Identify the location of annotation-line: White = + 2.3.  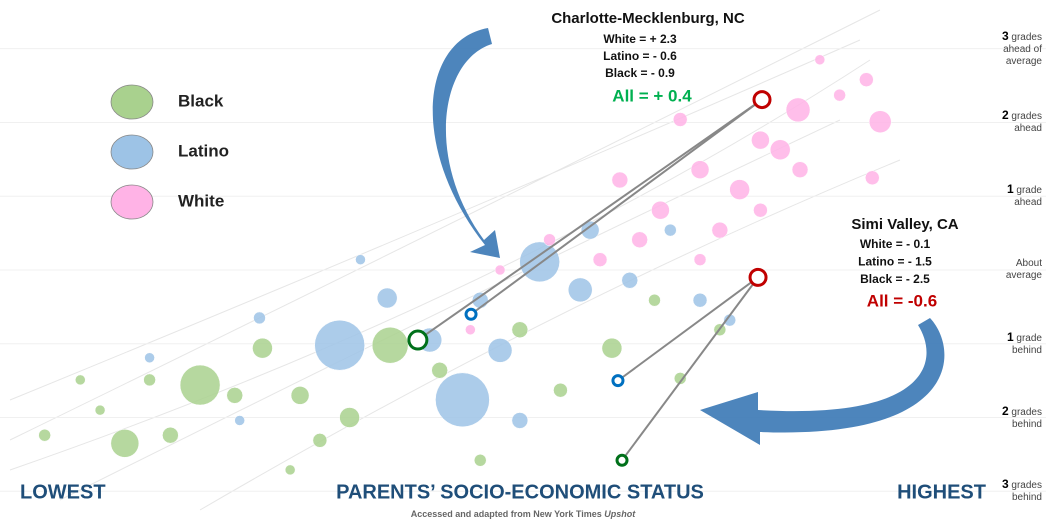
(640, 39).